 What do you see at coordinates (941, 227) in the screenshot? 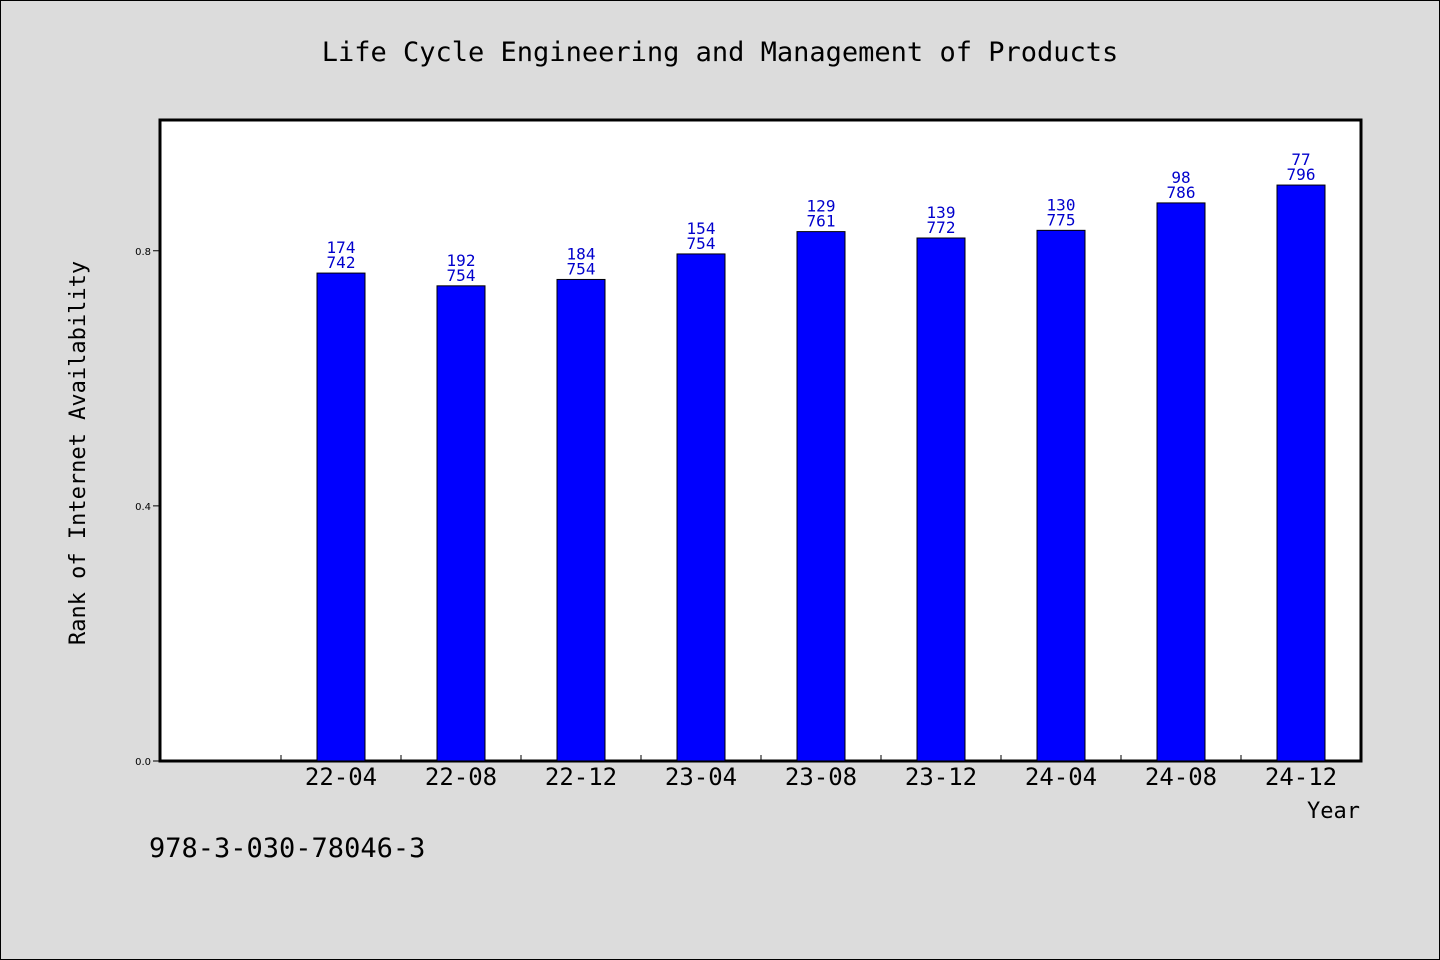
I see `bar-label-value: 772` at bounding box center [941, 227].